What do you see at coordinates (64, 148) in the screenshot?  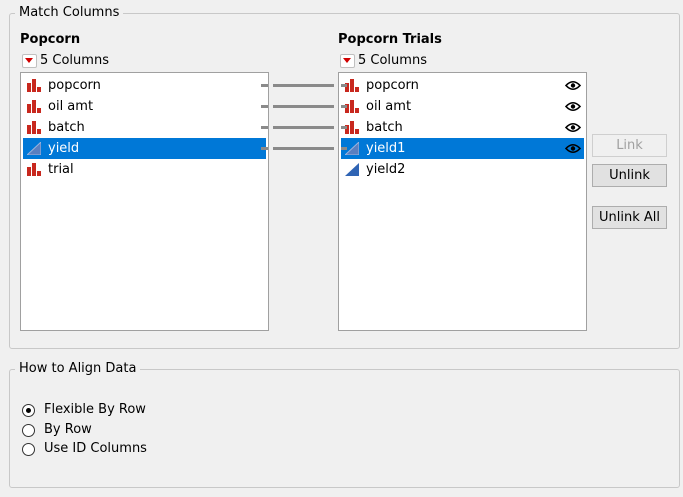 I see `column-name: yield` at bounding box center [64, 148].